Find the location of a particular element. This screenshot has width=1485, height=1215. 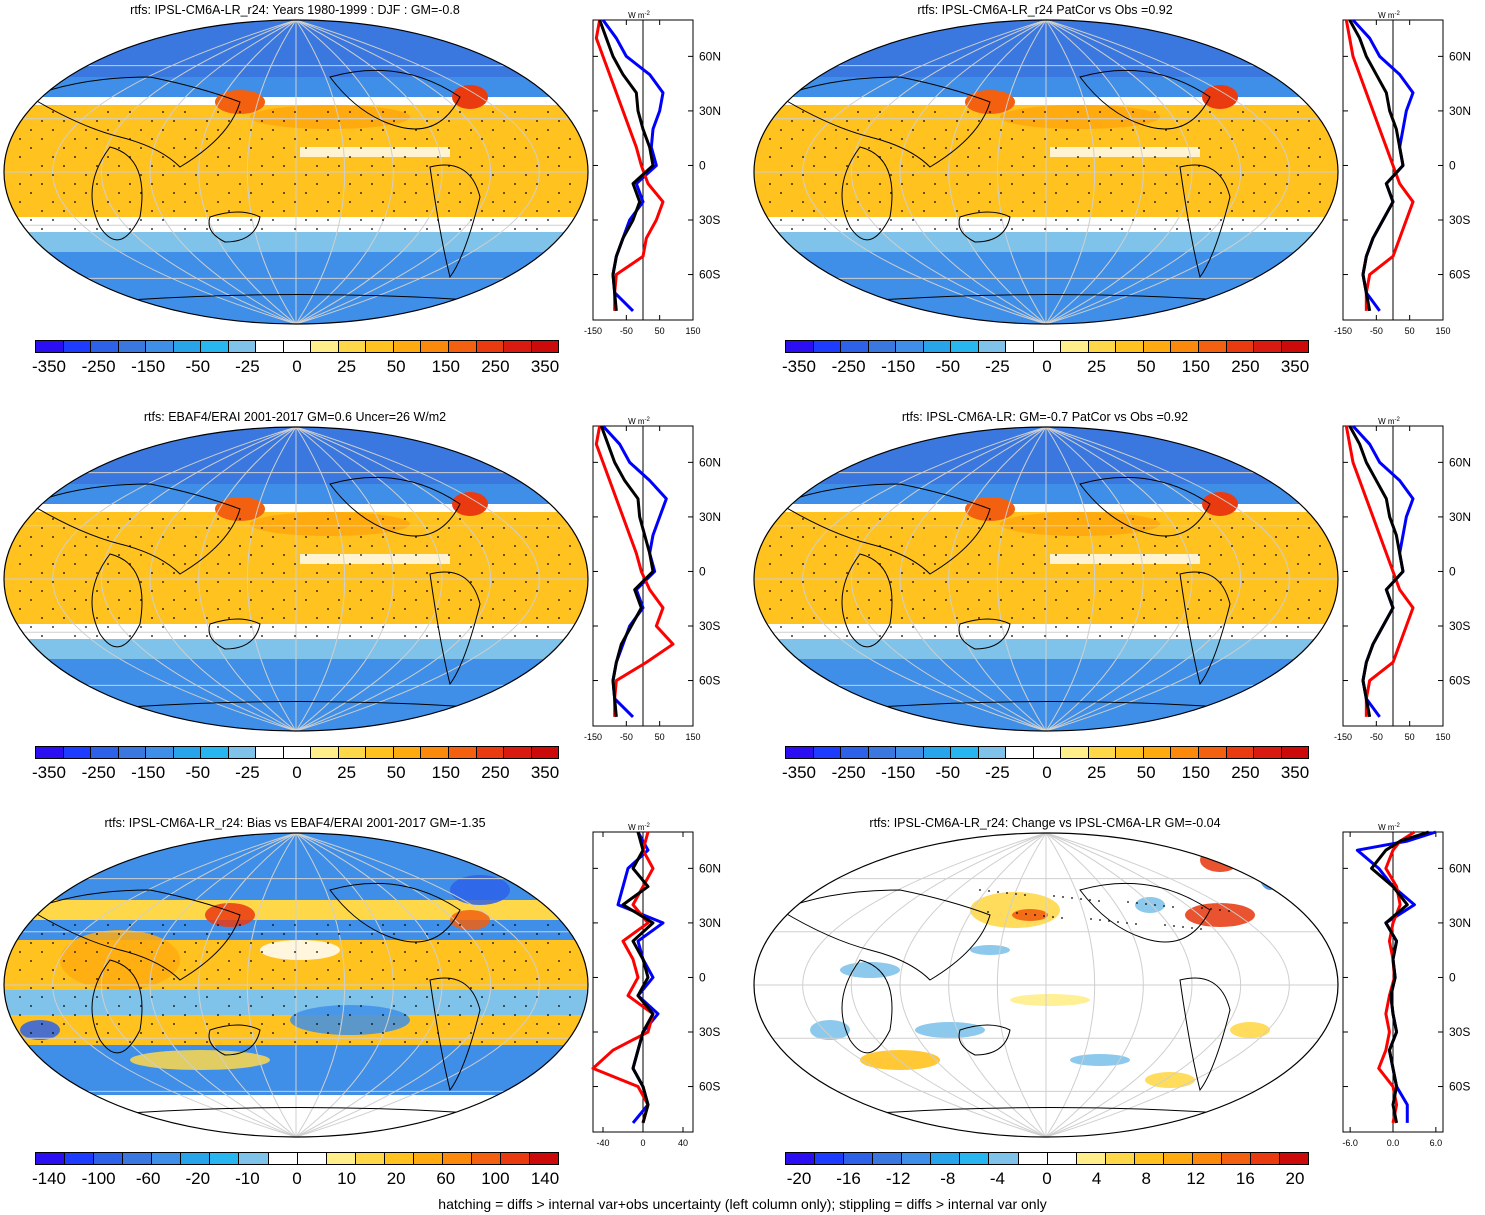

colorbar-labels: -350 -250 -150 -50 -25 0 25 50 150 250 350 is located at coordinates (295, 368).